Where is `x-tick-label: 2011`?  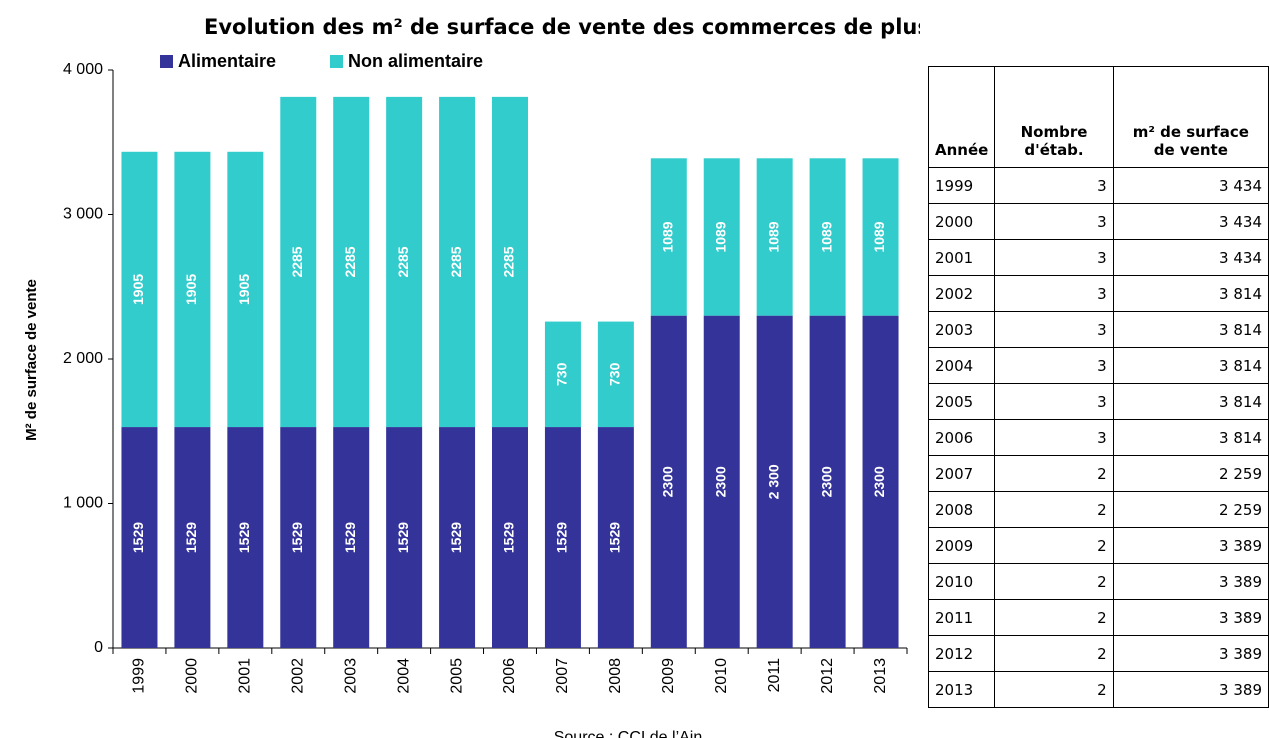 x-tick-label: 2011 is located at coordinates (774, 675).